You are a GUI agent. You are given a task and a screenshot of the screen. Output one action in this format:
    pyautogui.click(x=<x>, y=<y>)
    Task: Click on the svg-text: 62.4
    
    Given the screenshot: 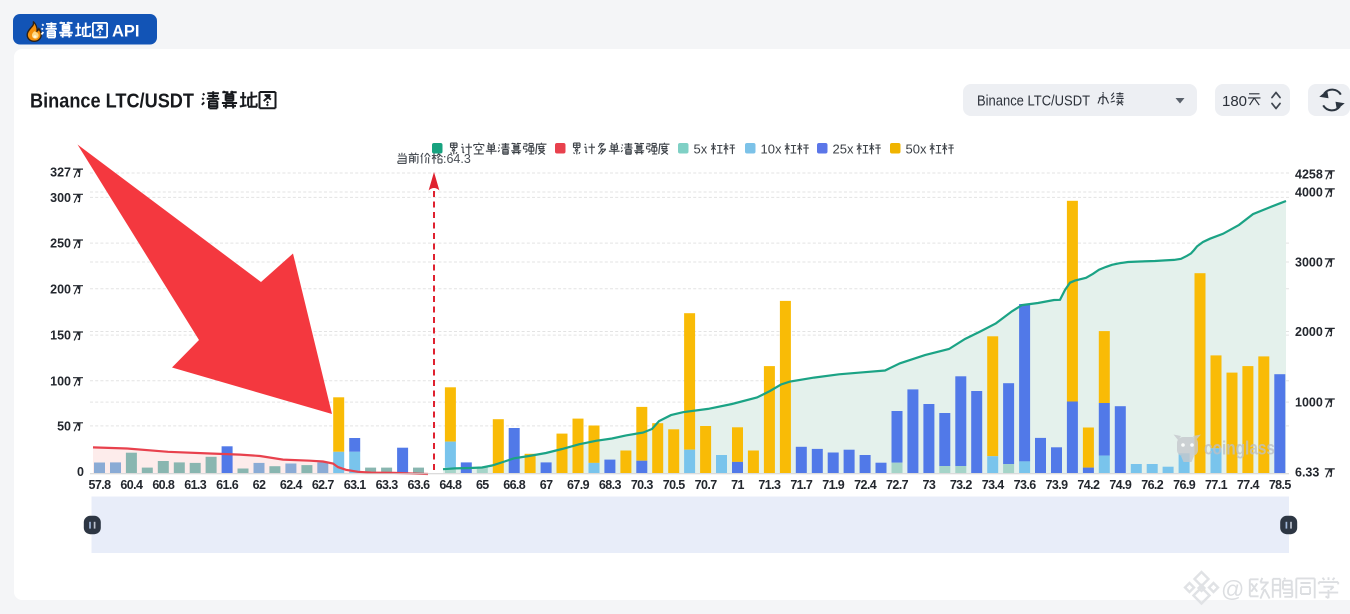 What is the action you would take?
    pyautogui.click(x=291, y=485)
    